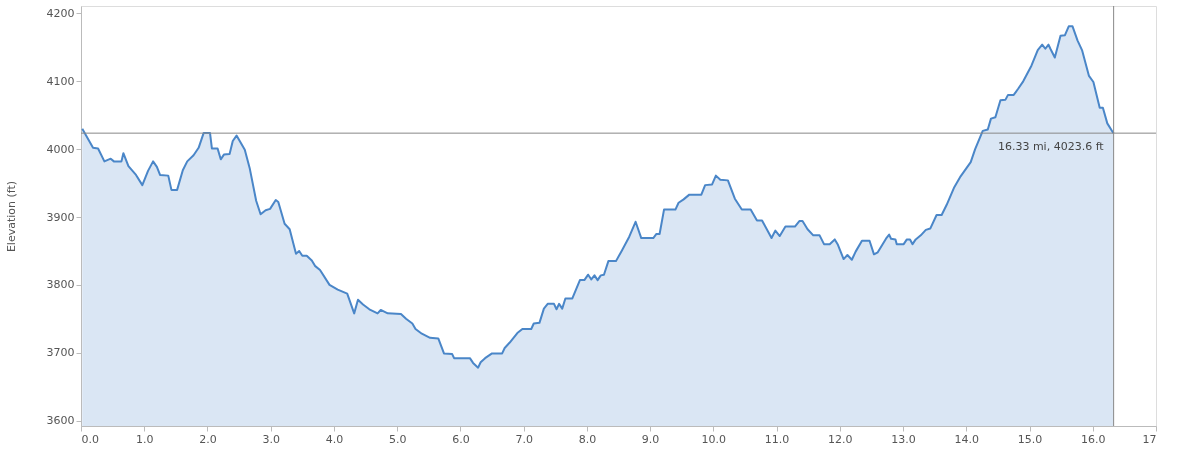 This screenshot has width=1200, height=470. What do you see at coordinates (208, 439) in the screenshot?
I see `x-tick-label: 2.0` at bounding box center [208, 439].